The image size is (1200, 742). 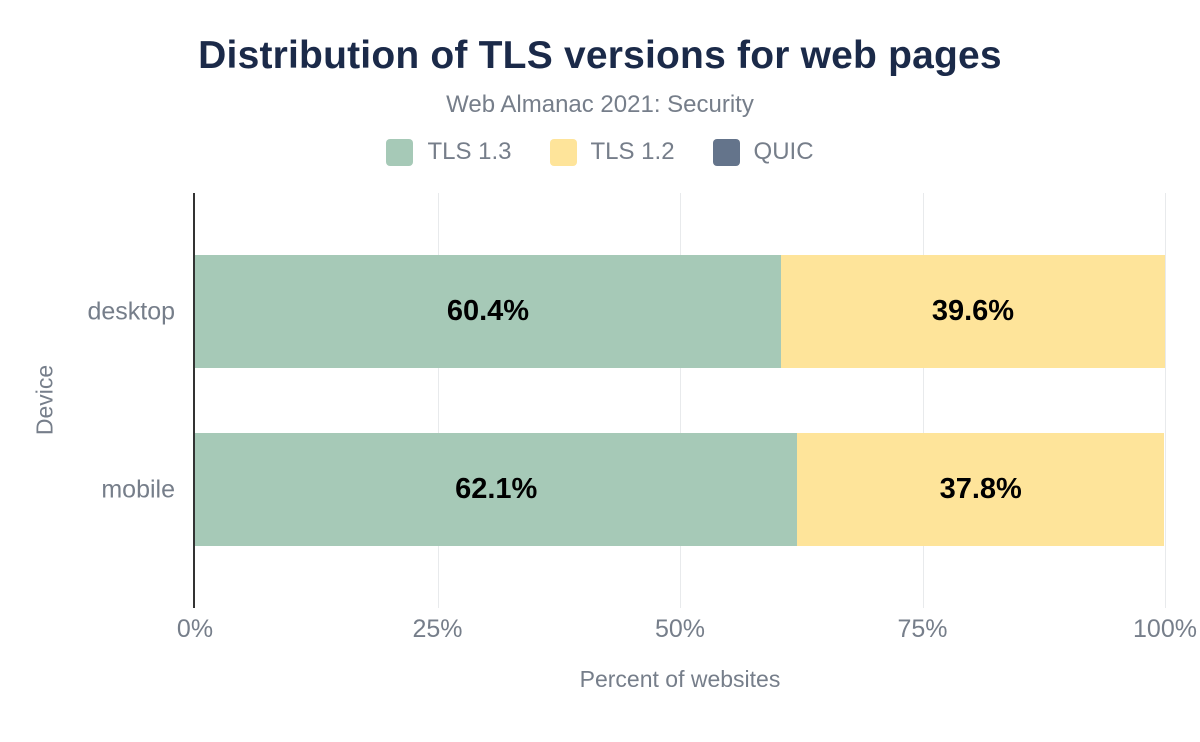 I want to click on bar-segment-mobile-tls-1-2: 37.8%, so click(x=981, y=489).